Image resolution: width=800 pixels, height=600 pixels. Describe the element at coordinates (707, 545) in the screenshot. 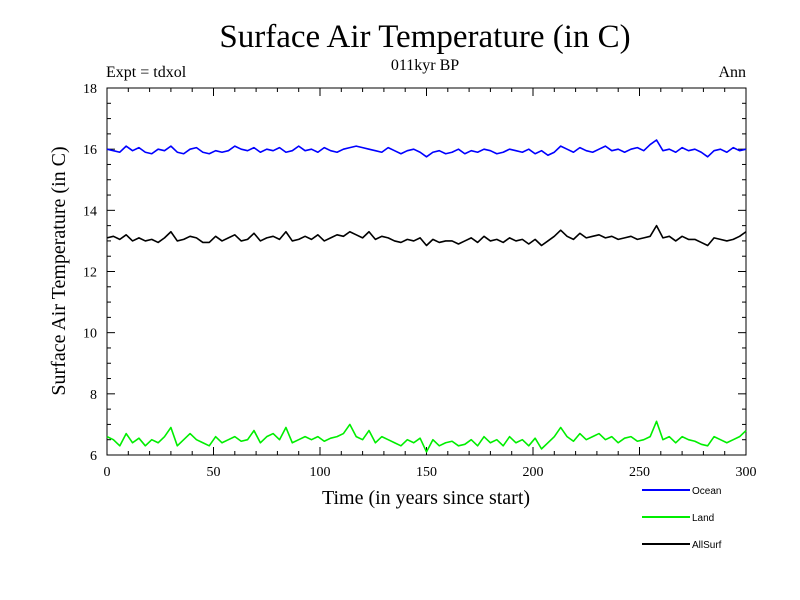

I see `legend-label-allsurf: AllSurf` at that location.